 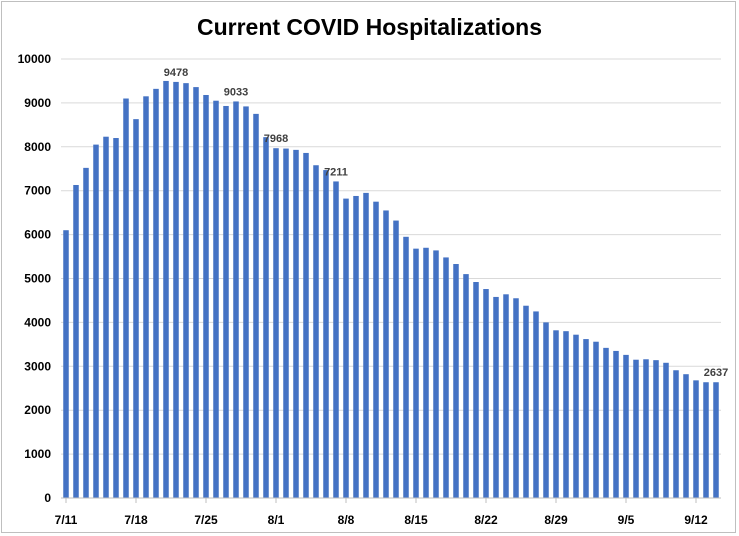 I want to click on x-axis: 7/11 7/18 7/25 8/1 8/8 8/15 8/22 8/29 9/5 9/12, so click(x=388, y=512).